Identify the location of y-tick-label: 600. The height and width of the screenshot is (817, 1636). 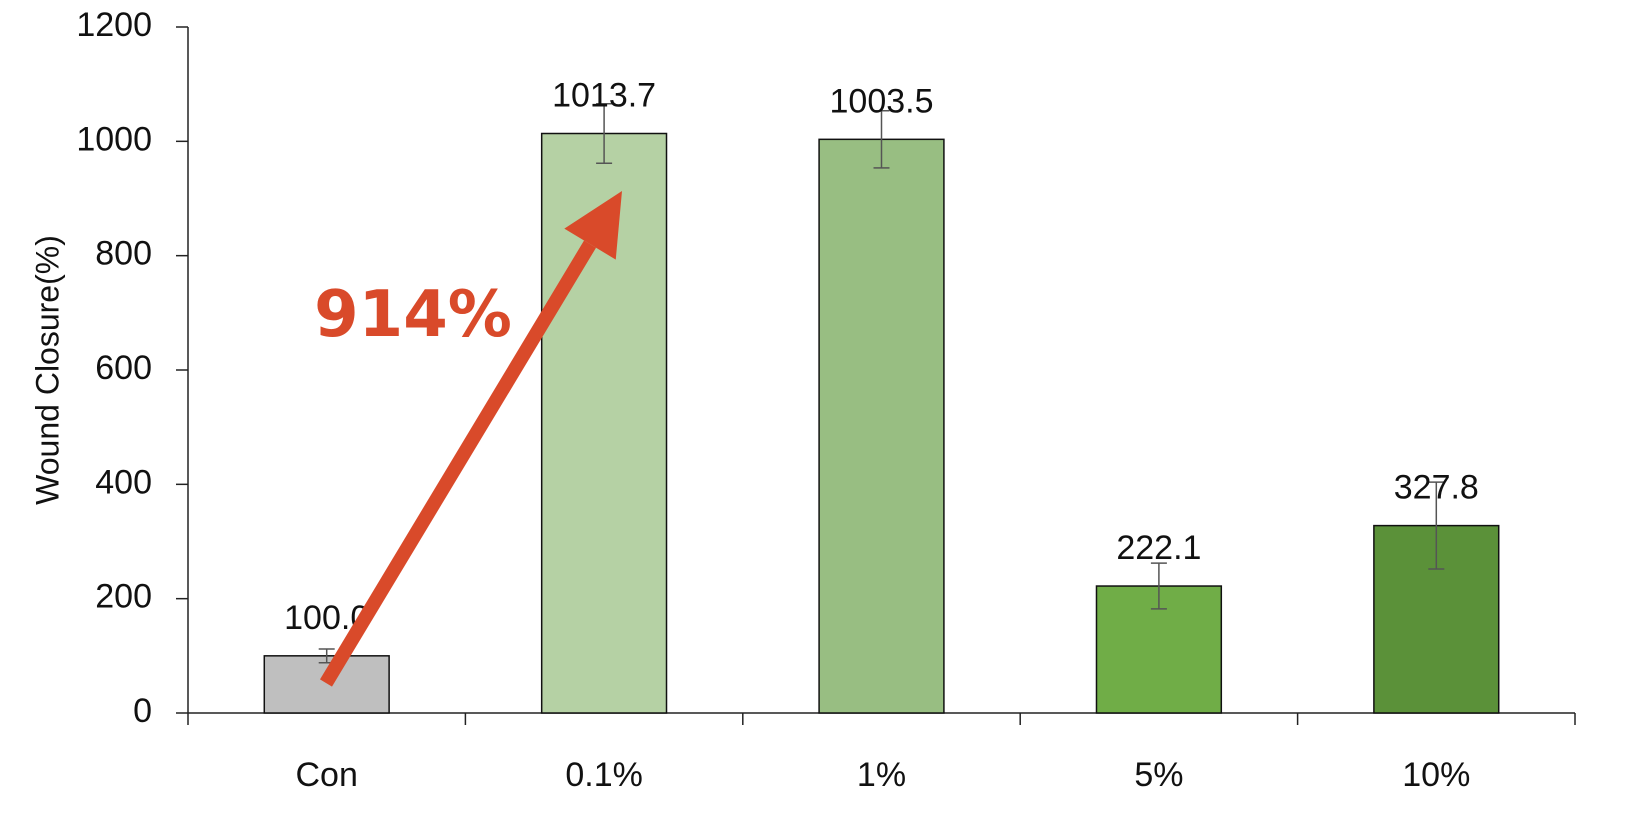
(123, 368).